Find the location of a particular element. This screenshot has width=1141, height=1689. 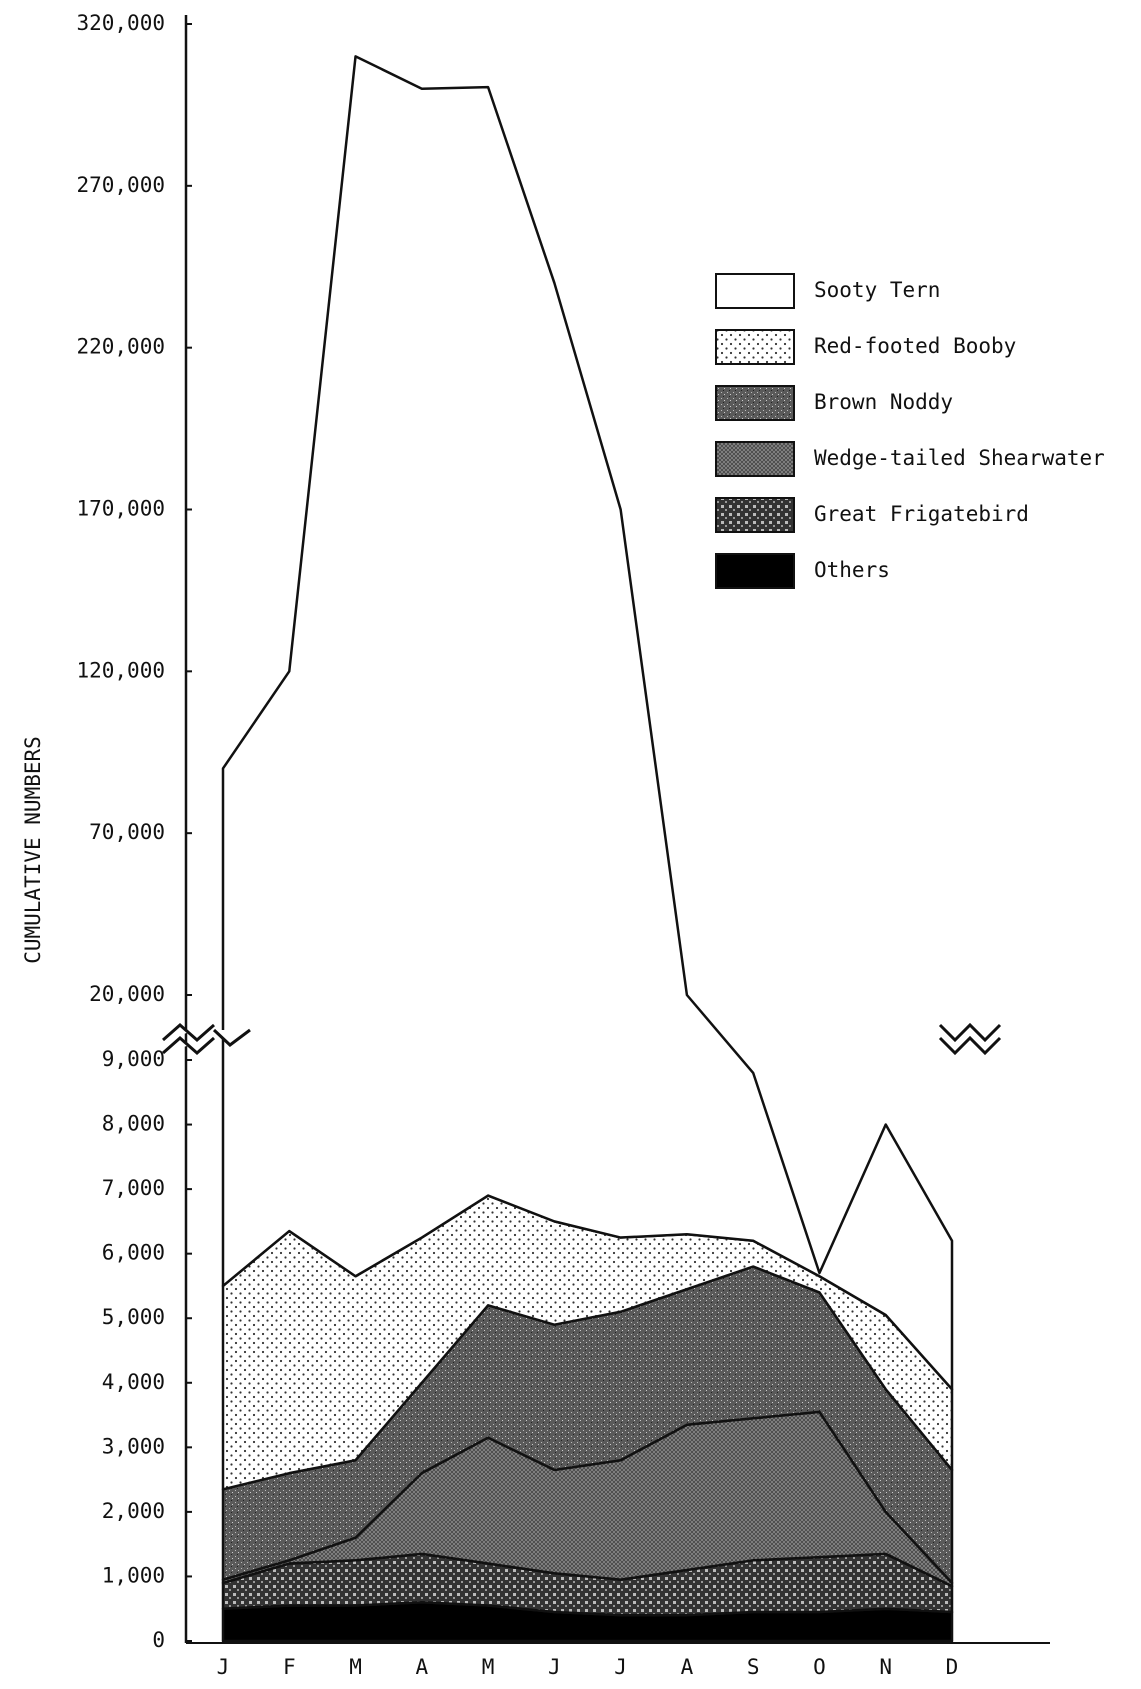

y-tick-label: 320,000 is located at coordinates (120, 23).